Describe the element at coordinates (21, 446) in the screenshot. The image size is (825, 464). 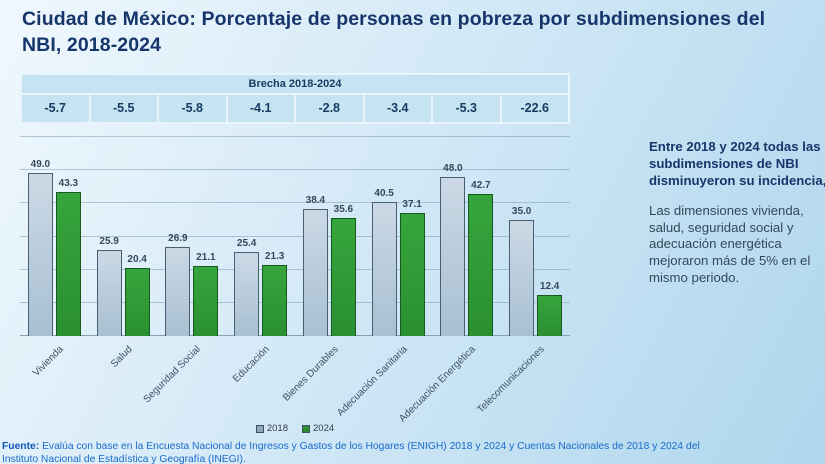
I see `source-label: Fuente:` at that location.